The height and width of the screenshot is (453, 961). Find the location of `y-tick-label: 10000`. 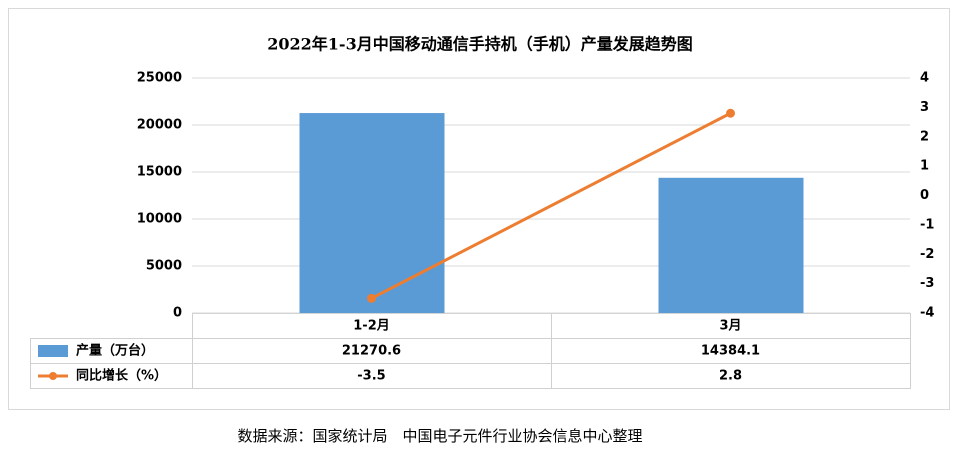

y-tick-label: 10000 is located at coordinates (159, 219).